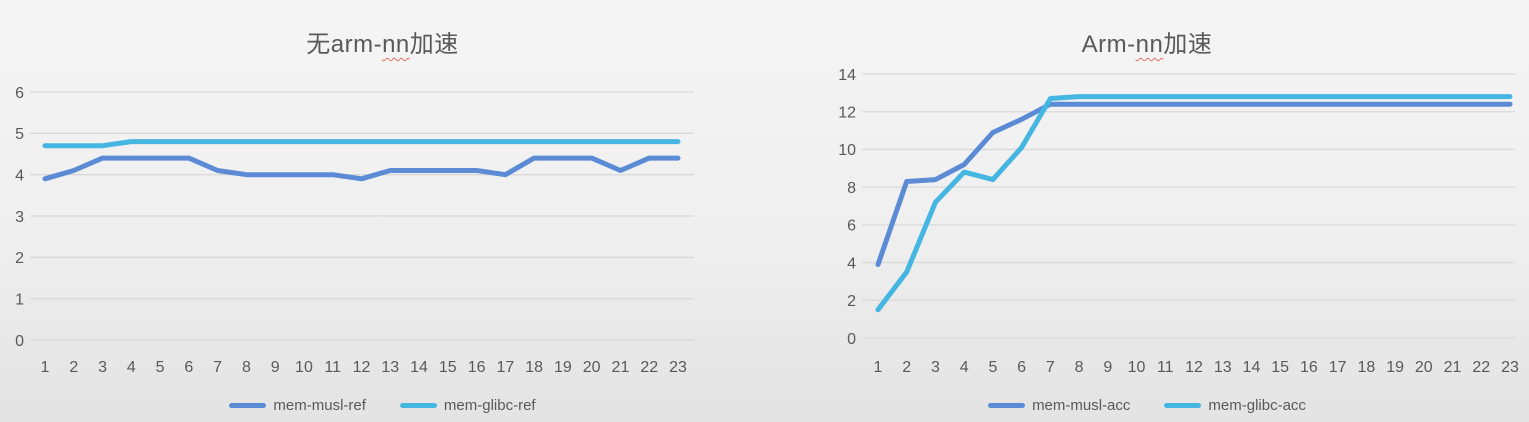 The image size is (1529, 422). What do you see at coordinates (847, 75) in the screenshot?
I see `y-axis-tick-label: 14` at bounding box center [847, 75].